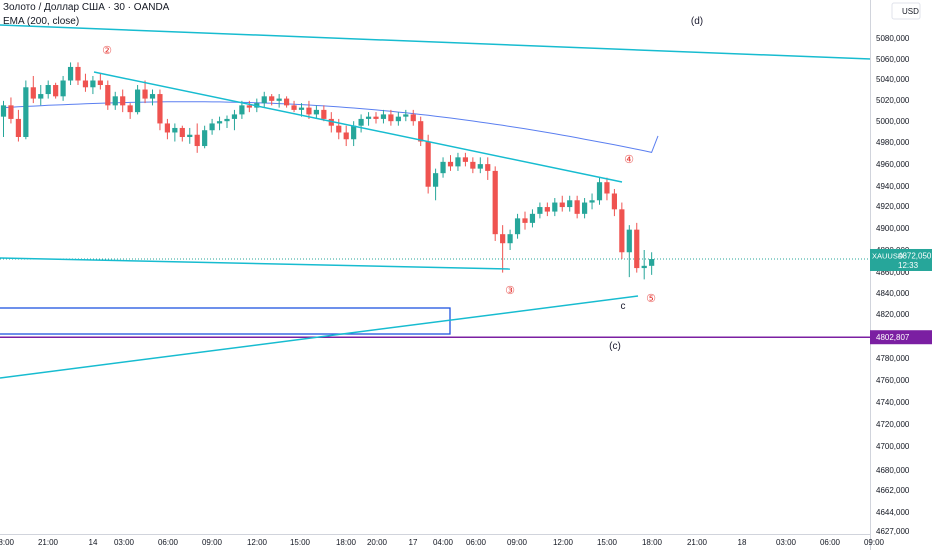 The height and width of the screenshot is (550, 932). I want to click on trendline-d-top, so click(448, 42).